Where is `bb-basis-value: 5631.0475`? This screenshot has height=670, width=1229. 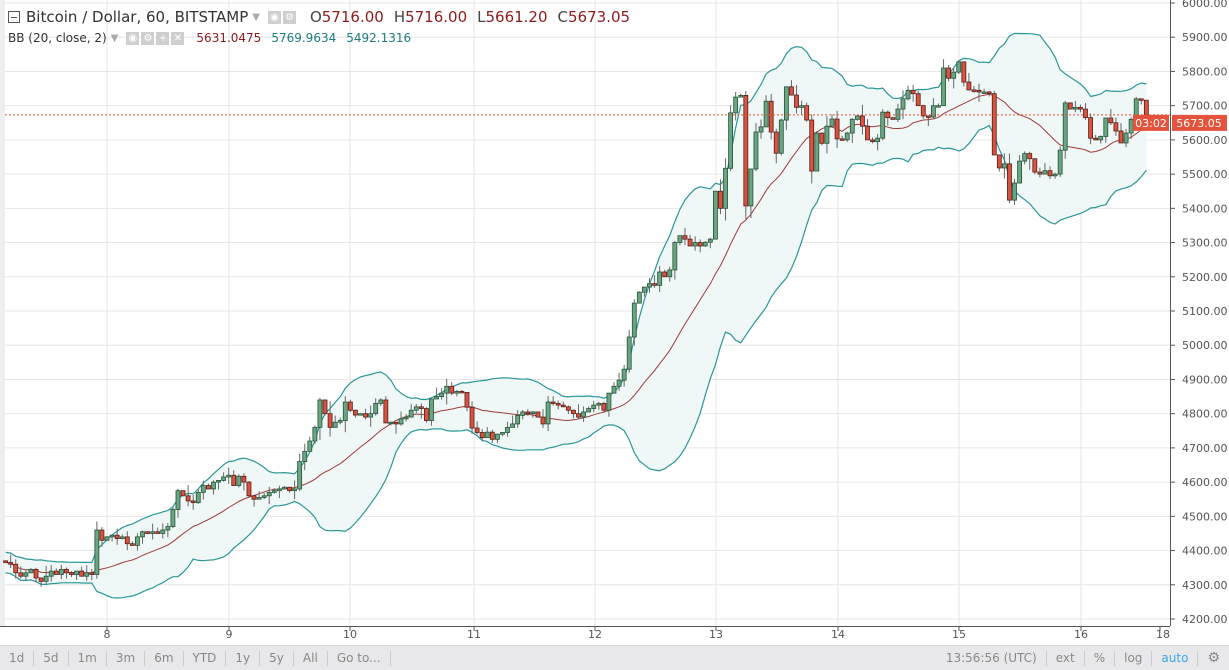 bb-basis-value: 5631.0475 is located at coordinates (229, 38).